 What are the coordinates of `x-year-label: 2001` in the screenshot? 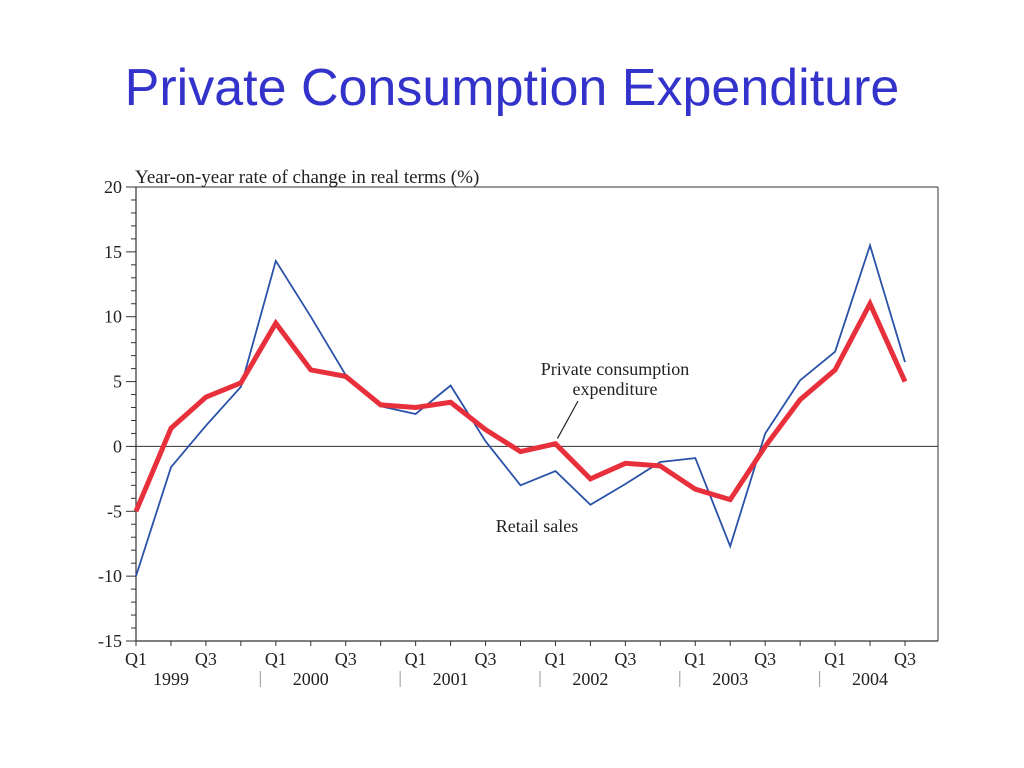 It's located at (451, 679).